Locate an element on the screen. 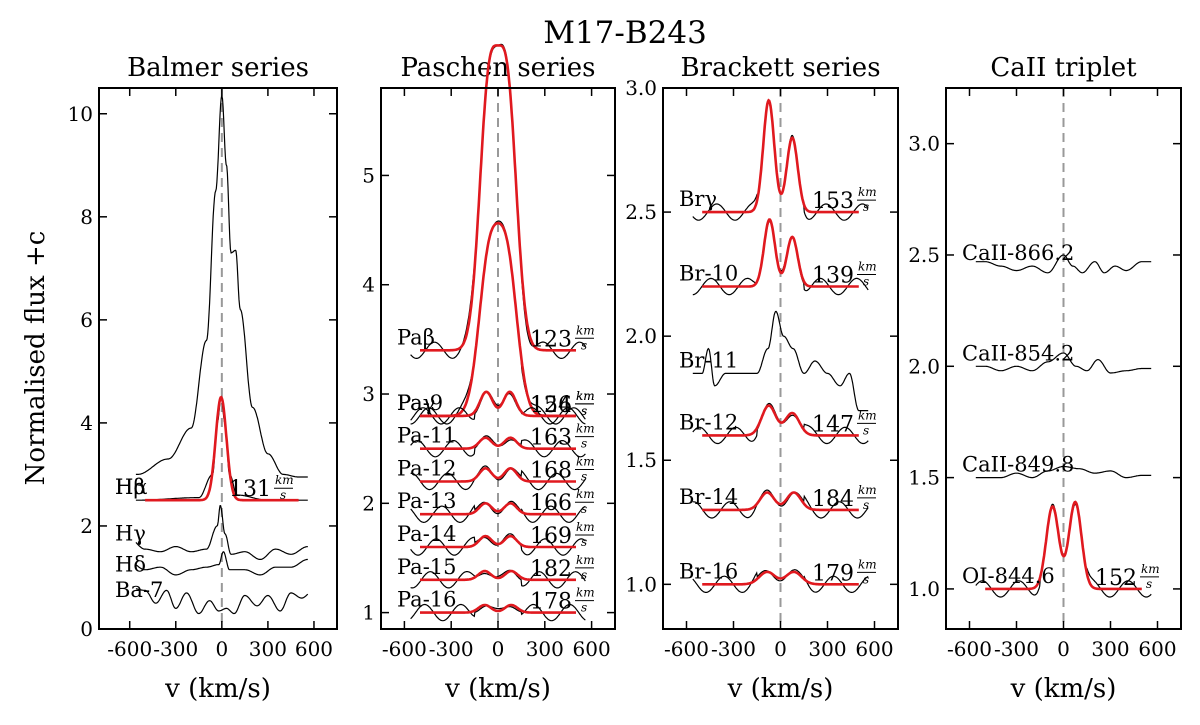 This screenshot has width=1200, height=725. figure-title: M17-B243 is located at coordinates (625, 33).